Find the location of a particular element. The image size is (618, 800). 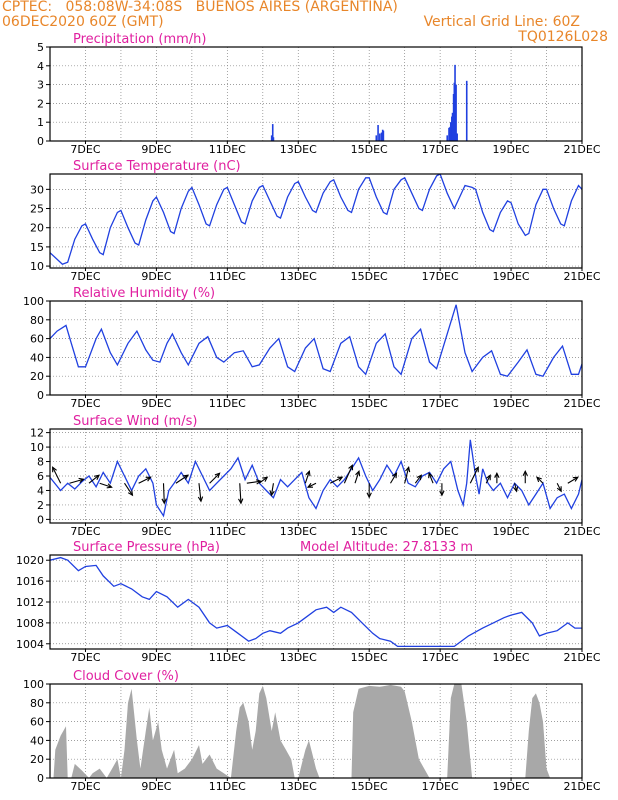

y-tick-label: 12 is located at coordinates (37, 433).